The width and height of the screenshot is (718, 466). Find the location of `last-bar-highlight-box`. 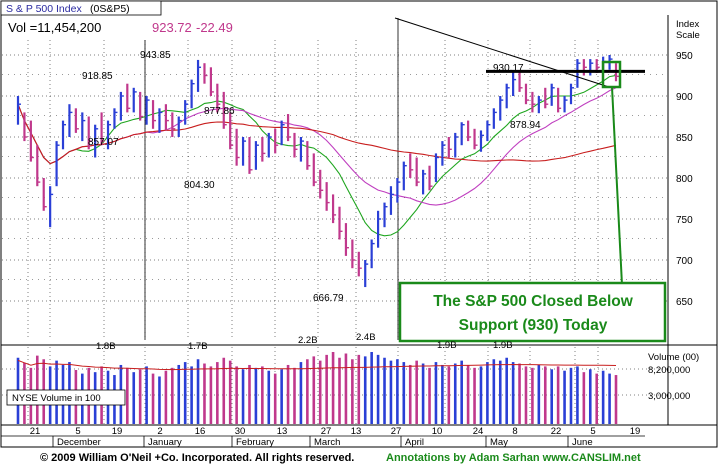

last-bar-highlight-box is located at coordinates (611, 74).